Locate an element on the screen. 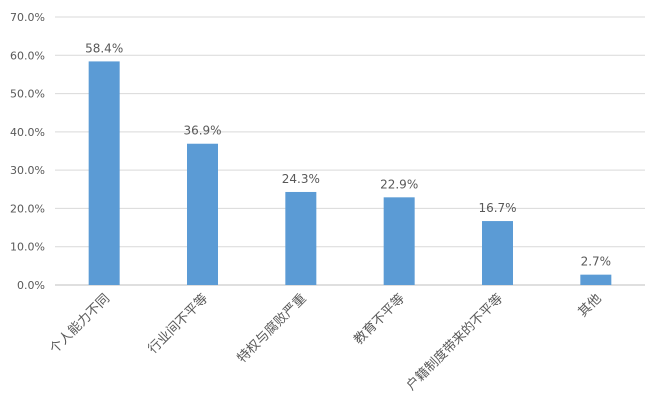 Image resolution: width=659 pixels, height=417 pixels. y-axis-ticks: 0.0% 10.0% 20.0% 30.0% 40.0% 50.0% 60.0% 70.0% is located at coordinates (27, 151).